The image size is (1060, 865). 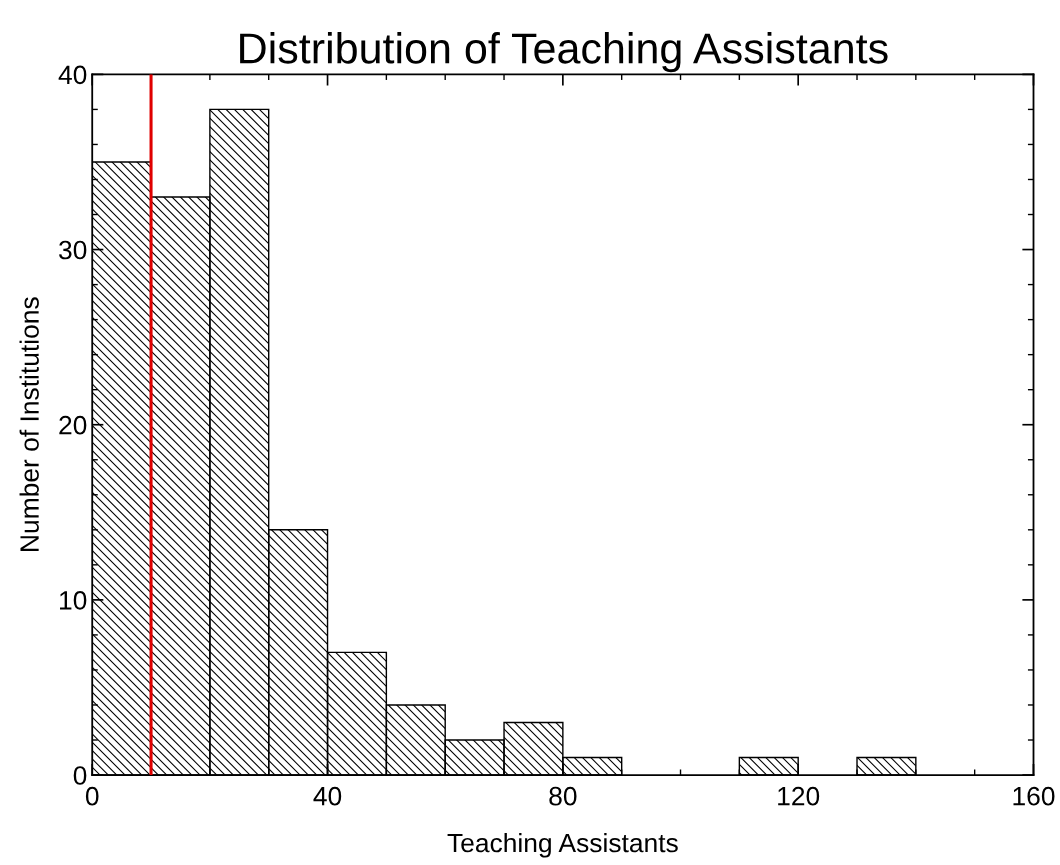 I want to click on x-tick-label: 160, so click(x=1034, y=796).